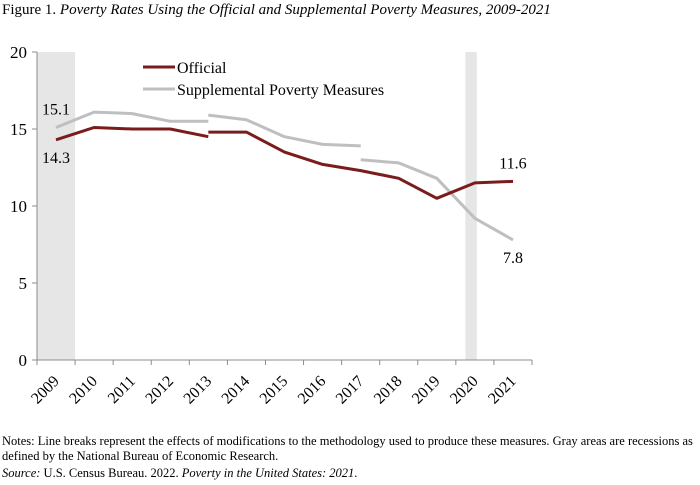 The height and width of the screenshot is (485, 700). What do you see at coordinates (122, 390) in the screenshot?
I see `x-tick-label: 2011` at bounding box center [122, 390].